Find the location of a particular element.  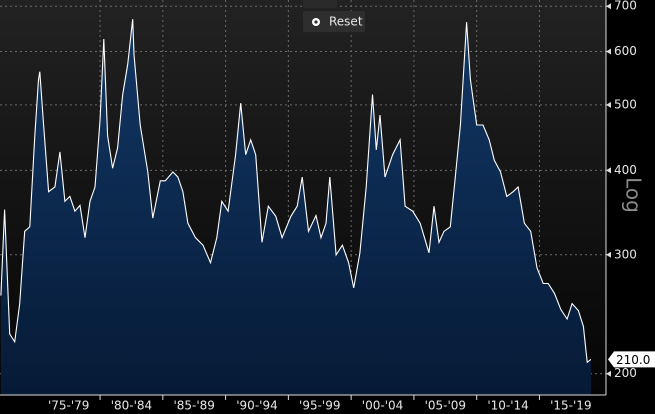

reset-button-bg is located at coordinates (334, 21).